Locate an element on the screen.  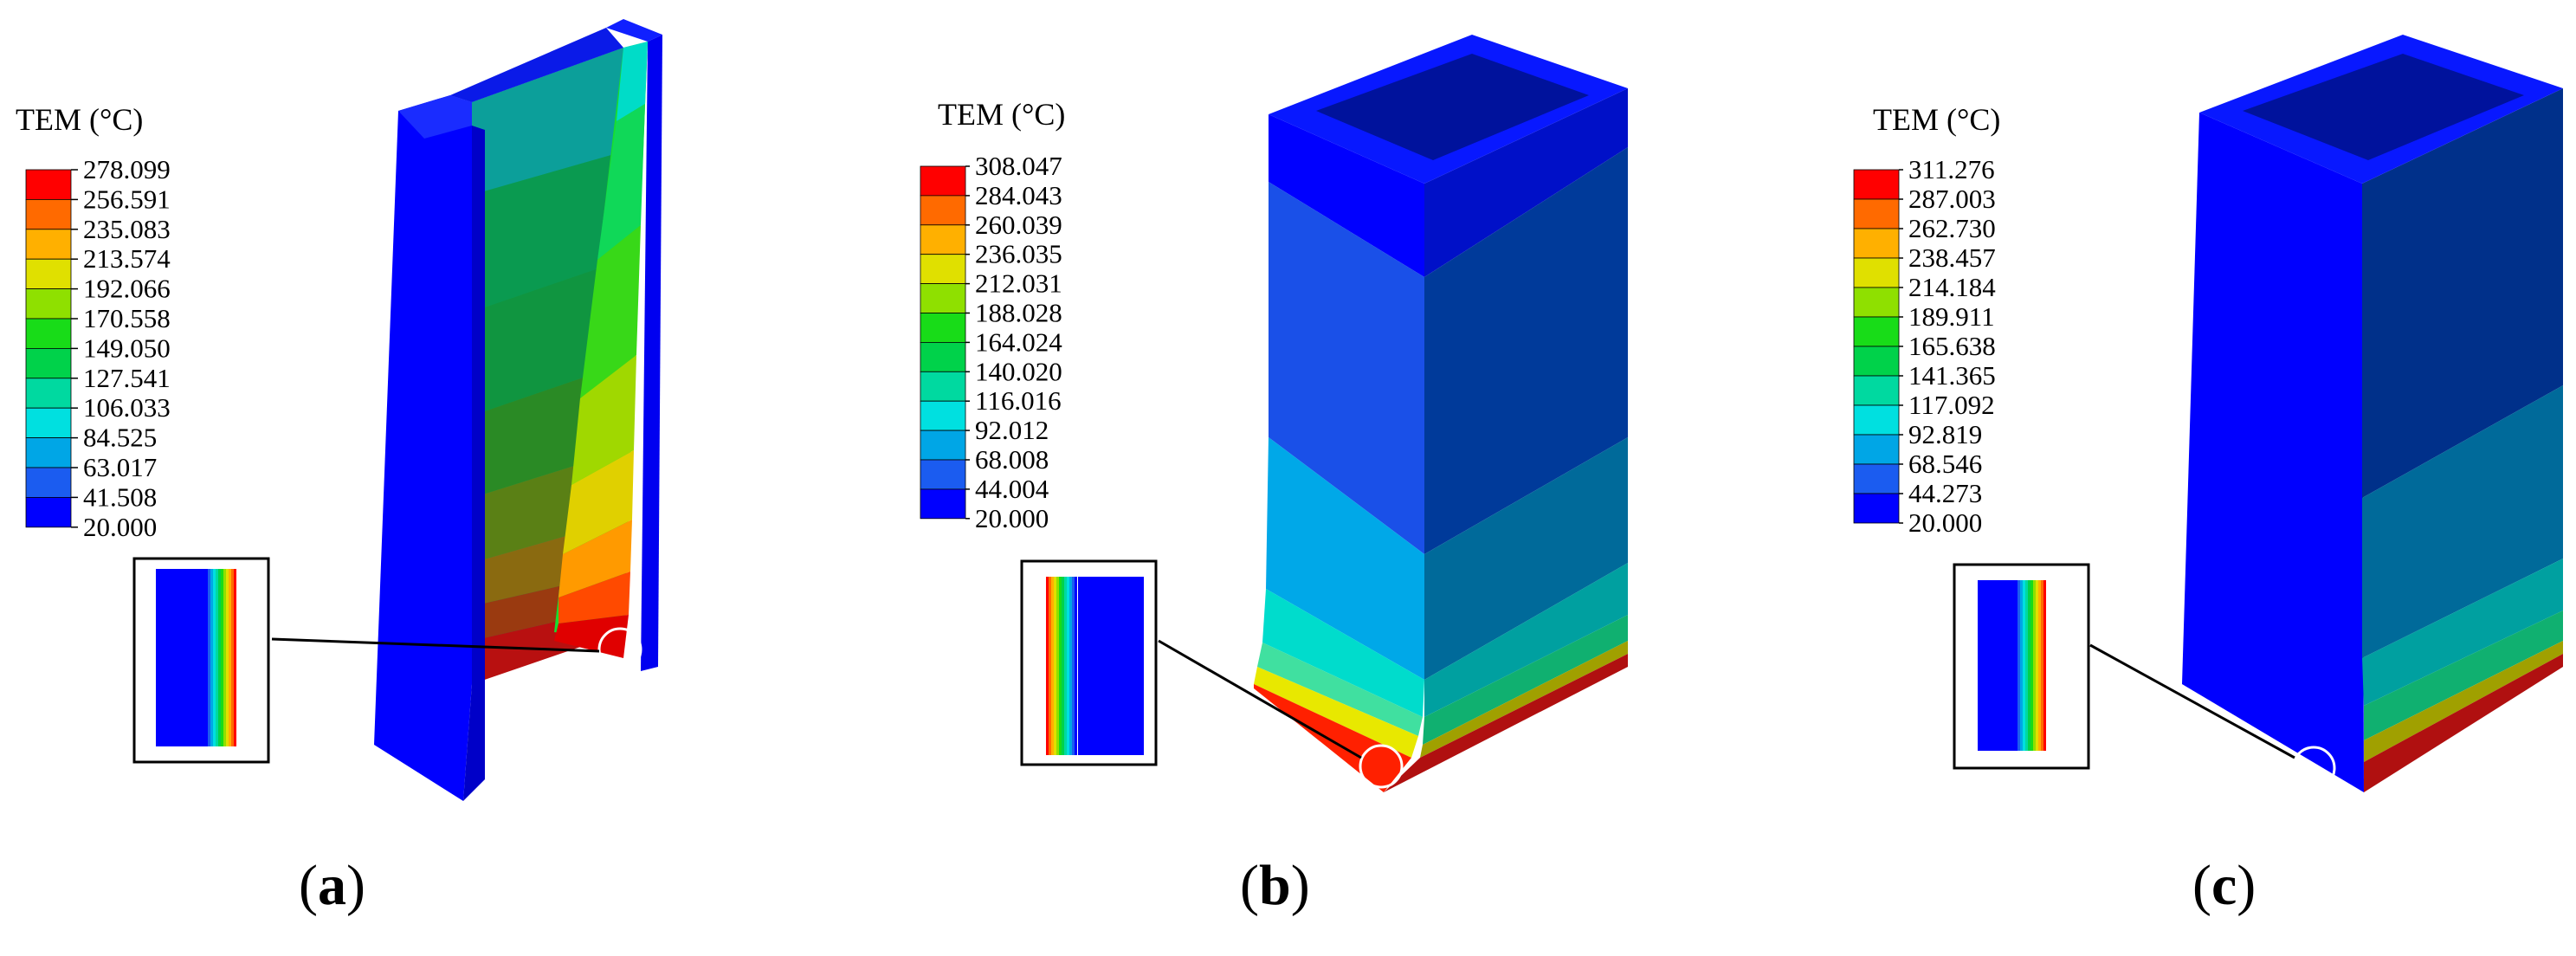
legend-a-title: TEM (°C) is located at coordinates (80, 119).